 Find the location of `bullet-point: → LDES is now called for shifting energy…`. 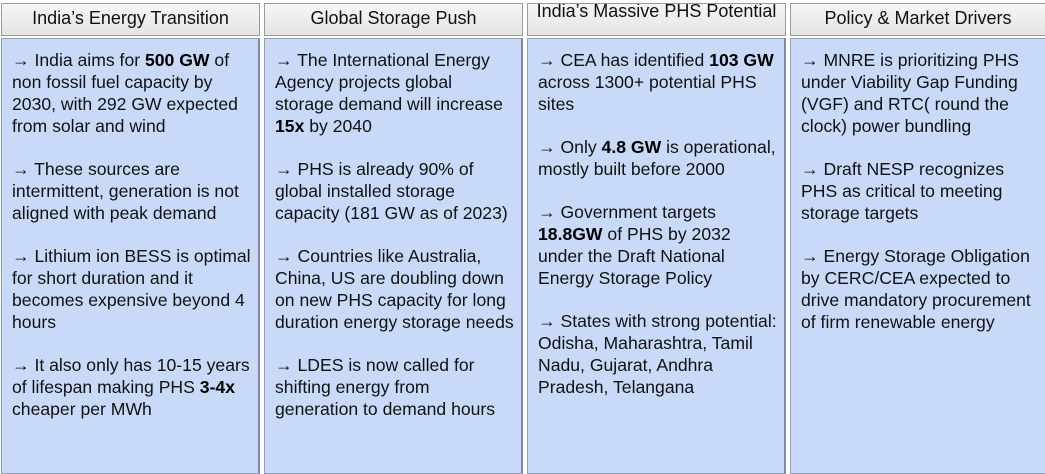

bullet-point: → LDES is now called for shifting energy… is located at coordinates (395, 387).